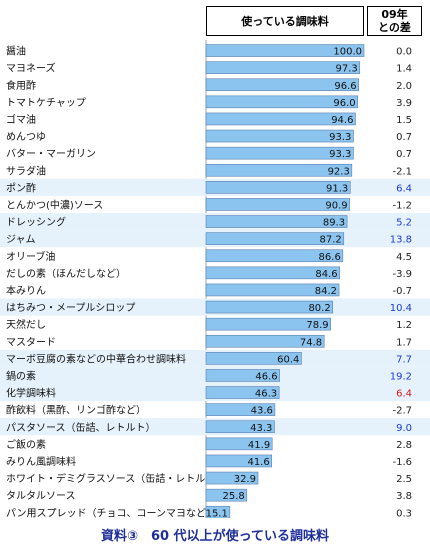 The height and width of the screenshot is (554, 430). What do you see at coordinates (336, 205) in the screenshot?
I see `bar-value-label: 90.9` at bounding box center [336, 205].